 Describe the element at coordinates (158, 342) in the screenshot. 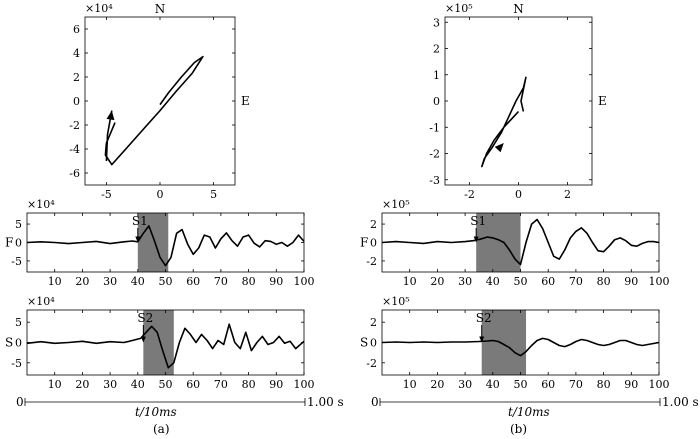

I see `a_S-shaded-window` at that location.